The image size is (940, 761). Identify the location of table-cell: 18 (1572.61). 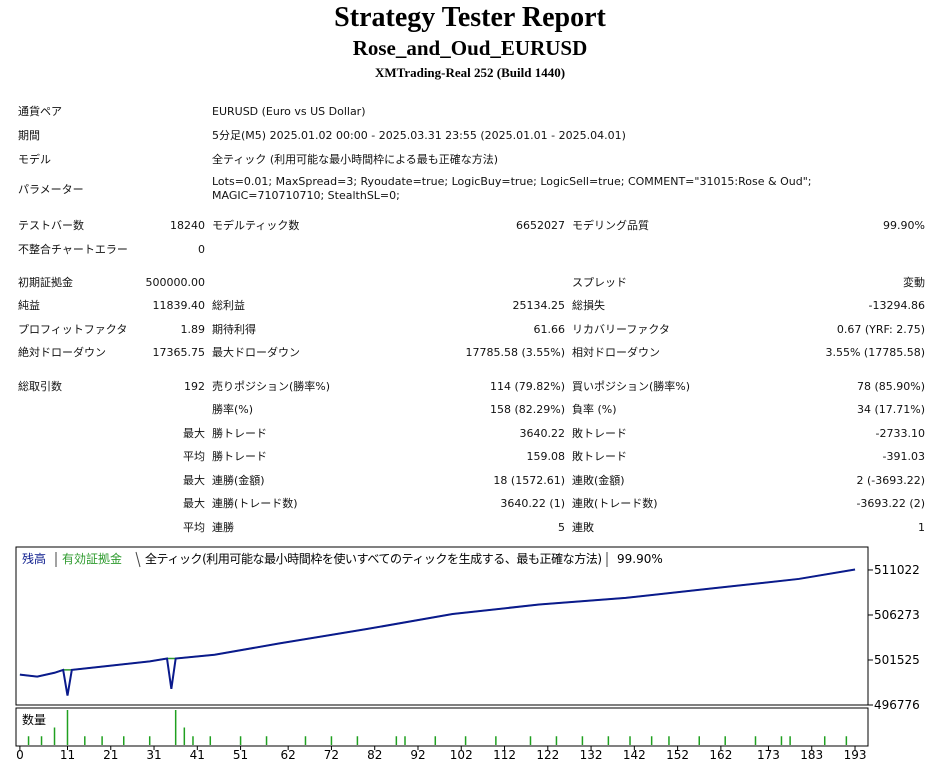
(529, 480).